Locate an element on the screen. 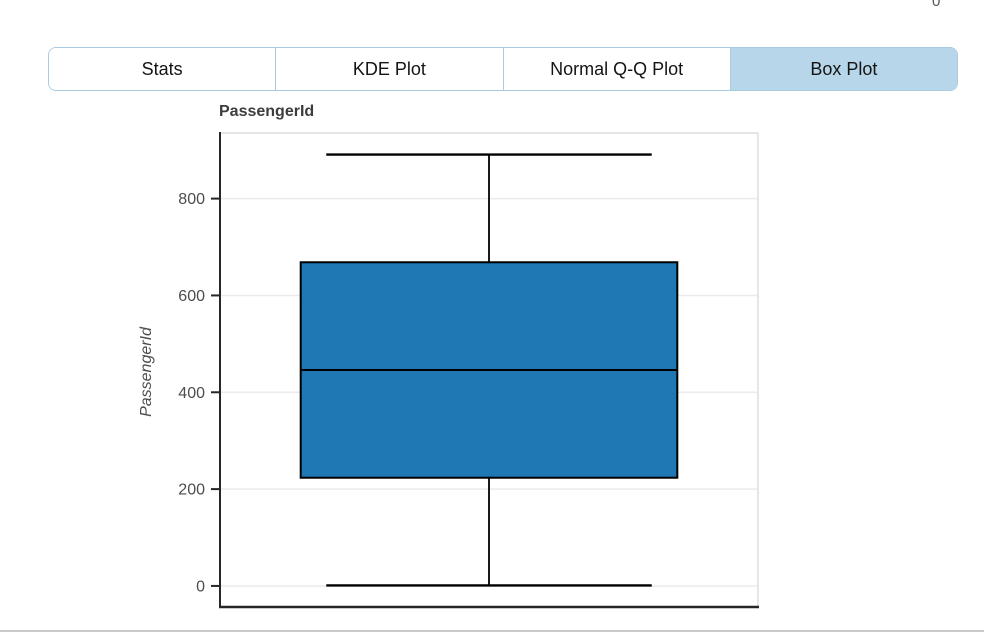 The image size is (984, 644). tab-kde-plot: KDE Plot is located at coordinates (389, 69).